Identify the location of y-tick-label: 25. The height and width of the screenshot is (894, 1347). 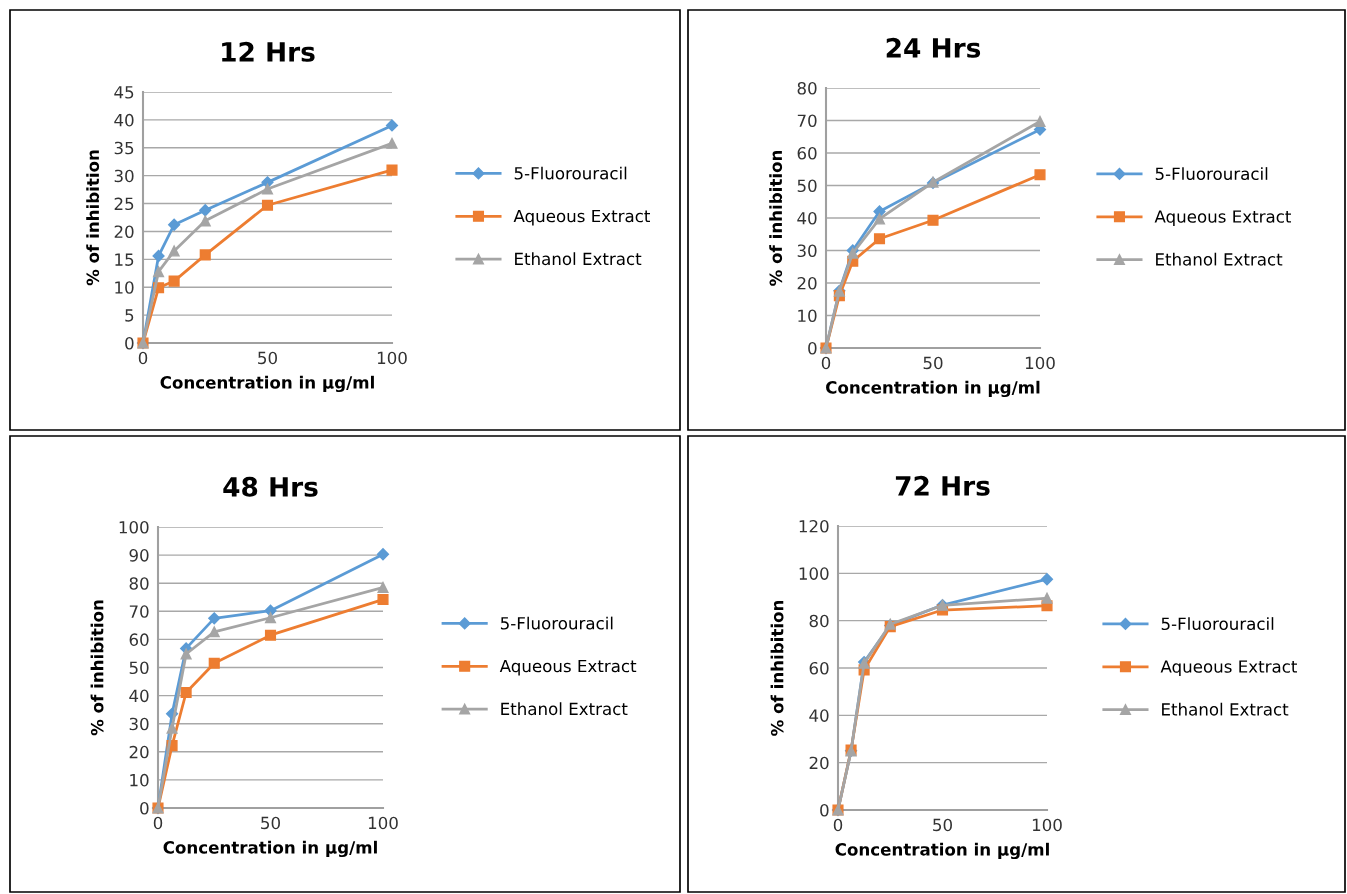
(124, 204).